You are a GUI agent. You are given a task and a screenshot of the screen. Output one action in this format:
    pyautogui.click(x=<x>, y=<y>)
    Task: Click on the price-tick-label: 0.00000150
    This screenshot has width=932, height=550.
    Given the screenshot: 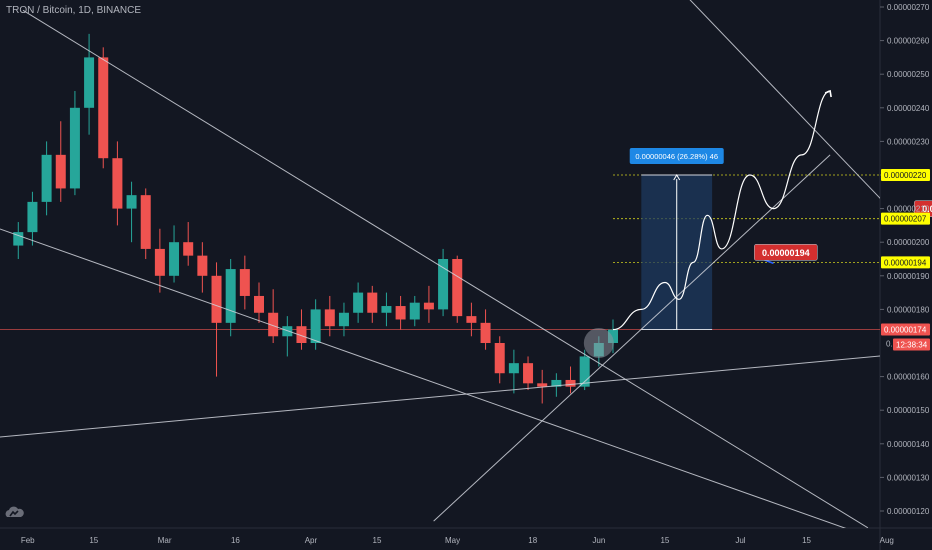 What is the action you would take?
    pyautogui.click(x=908, y=410)
    